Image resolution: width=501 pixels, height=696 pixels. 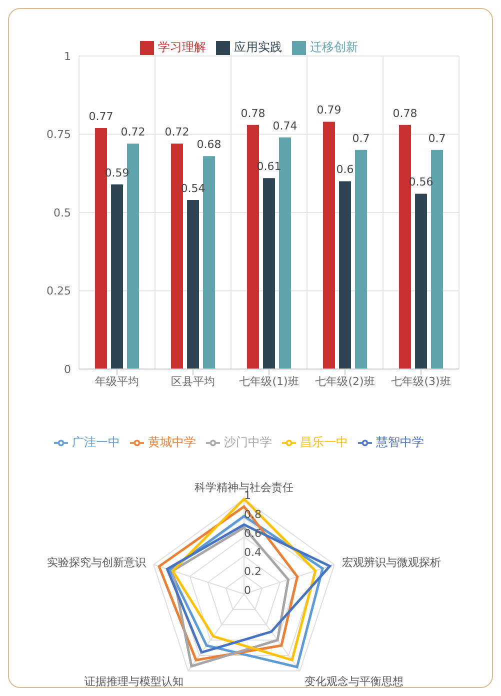 I want to click on y-tick-label: 0.6, so click(x=253, y=533).